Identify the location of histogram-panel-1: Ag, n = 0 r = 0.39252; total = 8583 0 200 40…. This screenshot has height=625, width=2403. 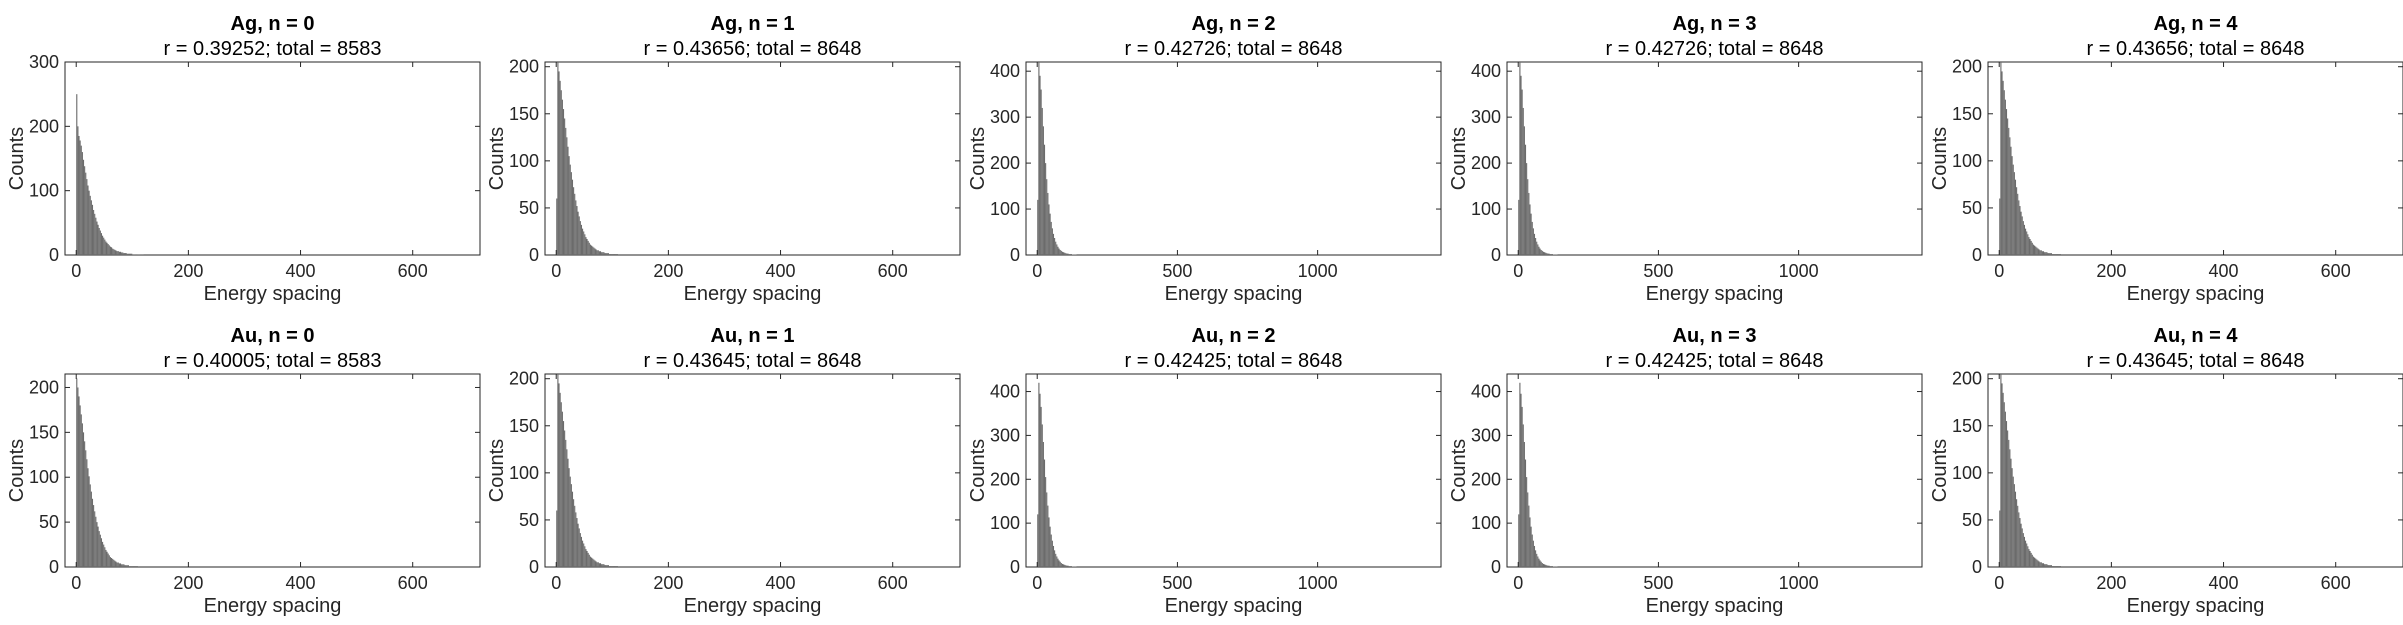
(243, 159).